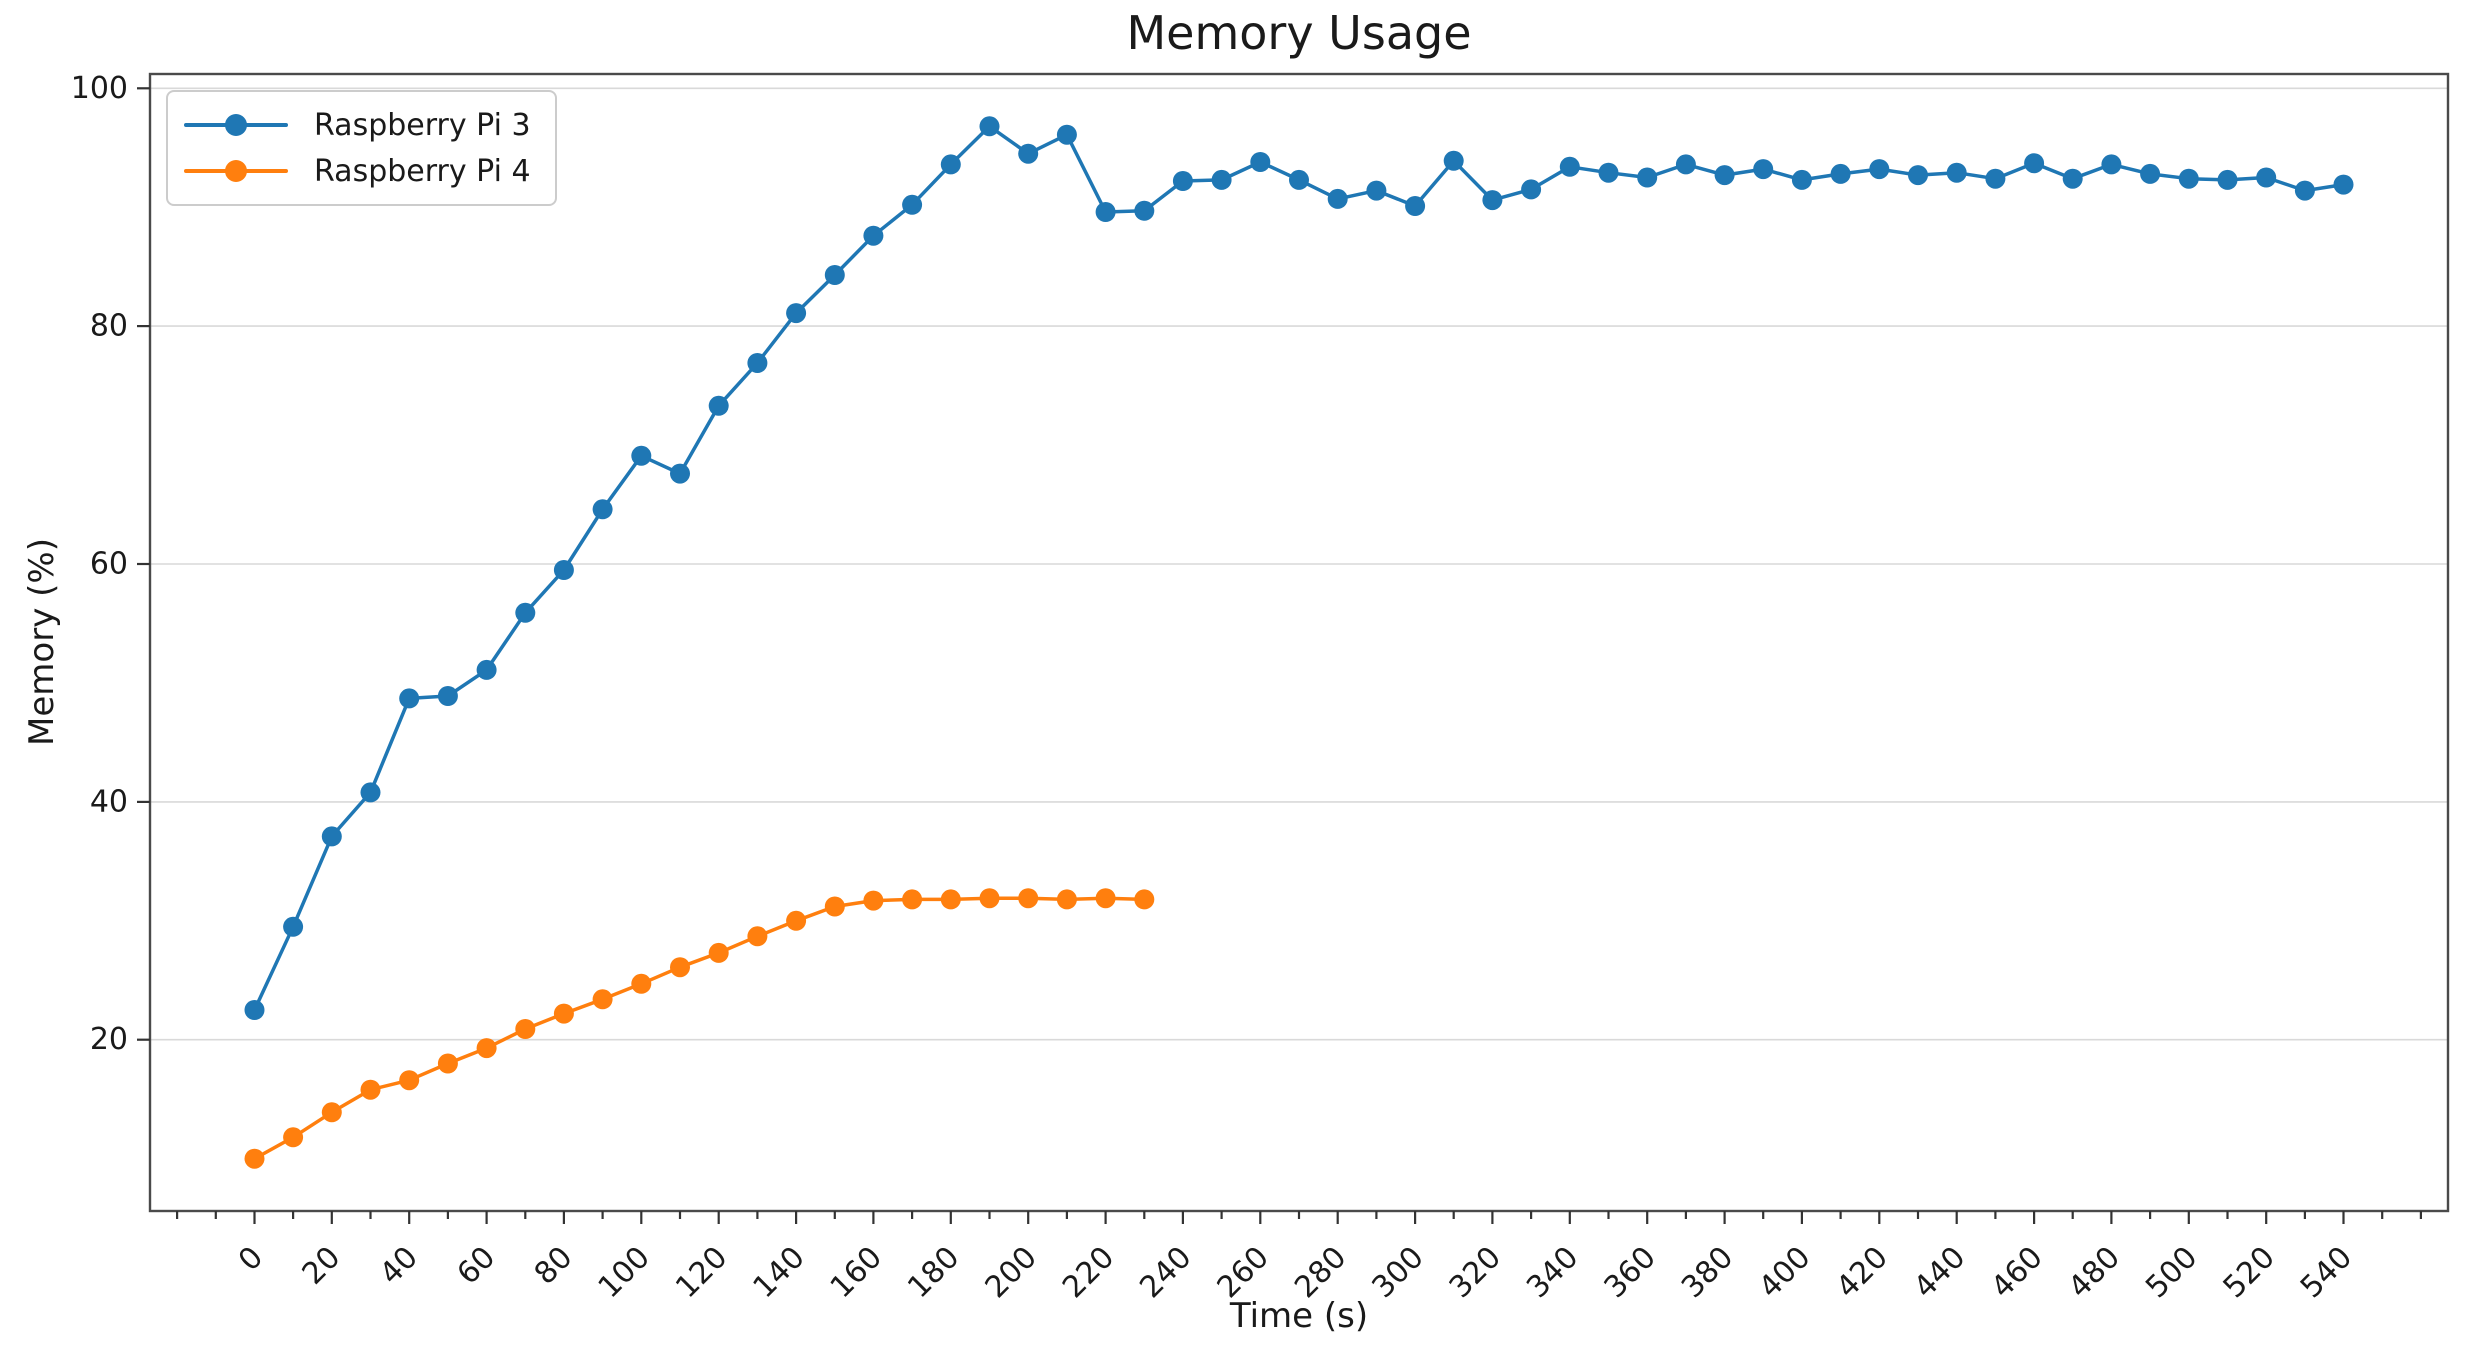  I want to click on legend: Raspberry Pi 3 Raspberry Pi 4, so click(361, 148).